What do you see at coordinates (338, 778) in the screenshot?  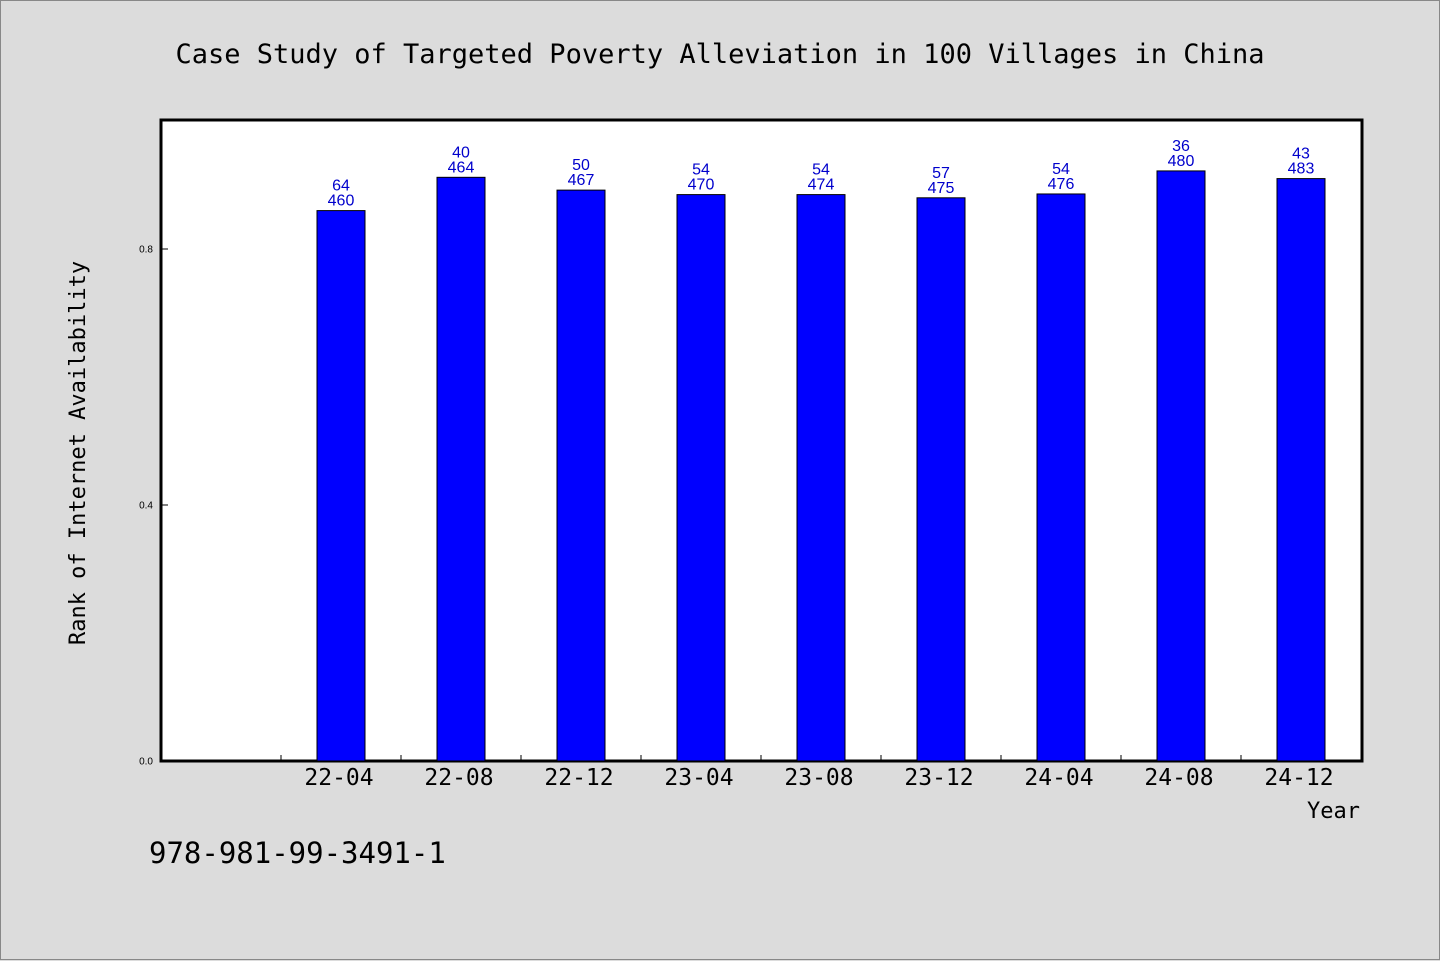 I see `x-tick-label: 22-04` at bounding box center [338, 778].